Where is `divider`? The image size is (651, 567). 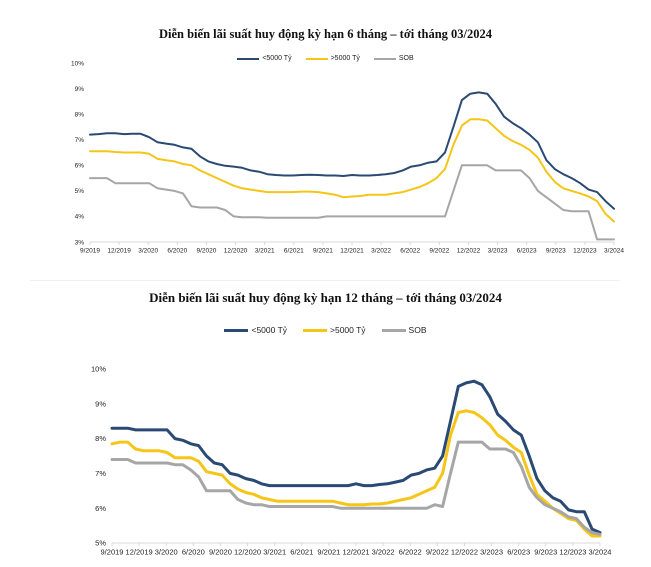
divider is located at coordinates (325, 280).